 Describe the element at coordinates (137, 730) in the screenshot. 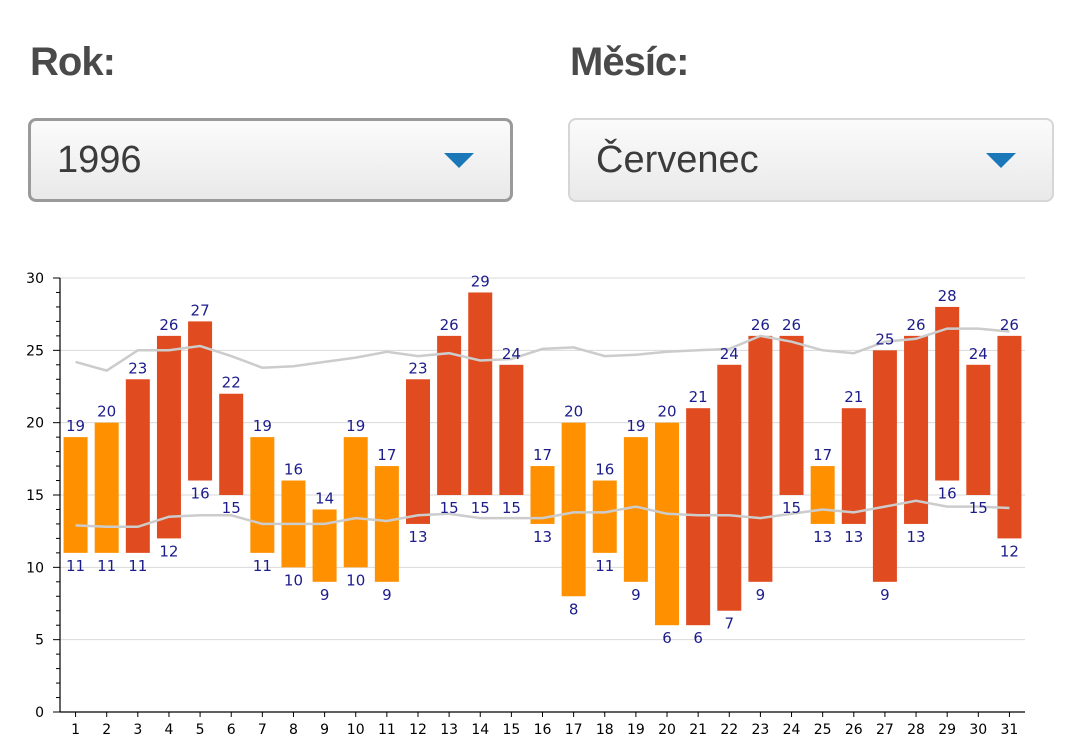

I see `x-tick-label: 3` at that location.